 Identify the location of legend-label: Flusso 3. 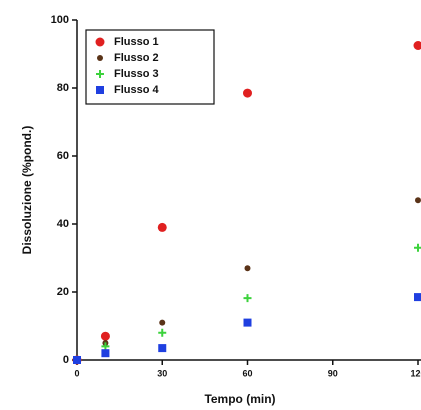
(136, 74).